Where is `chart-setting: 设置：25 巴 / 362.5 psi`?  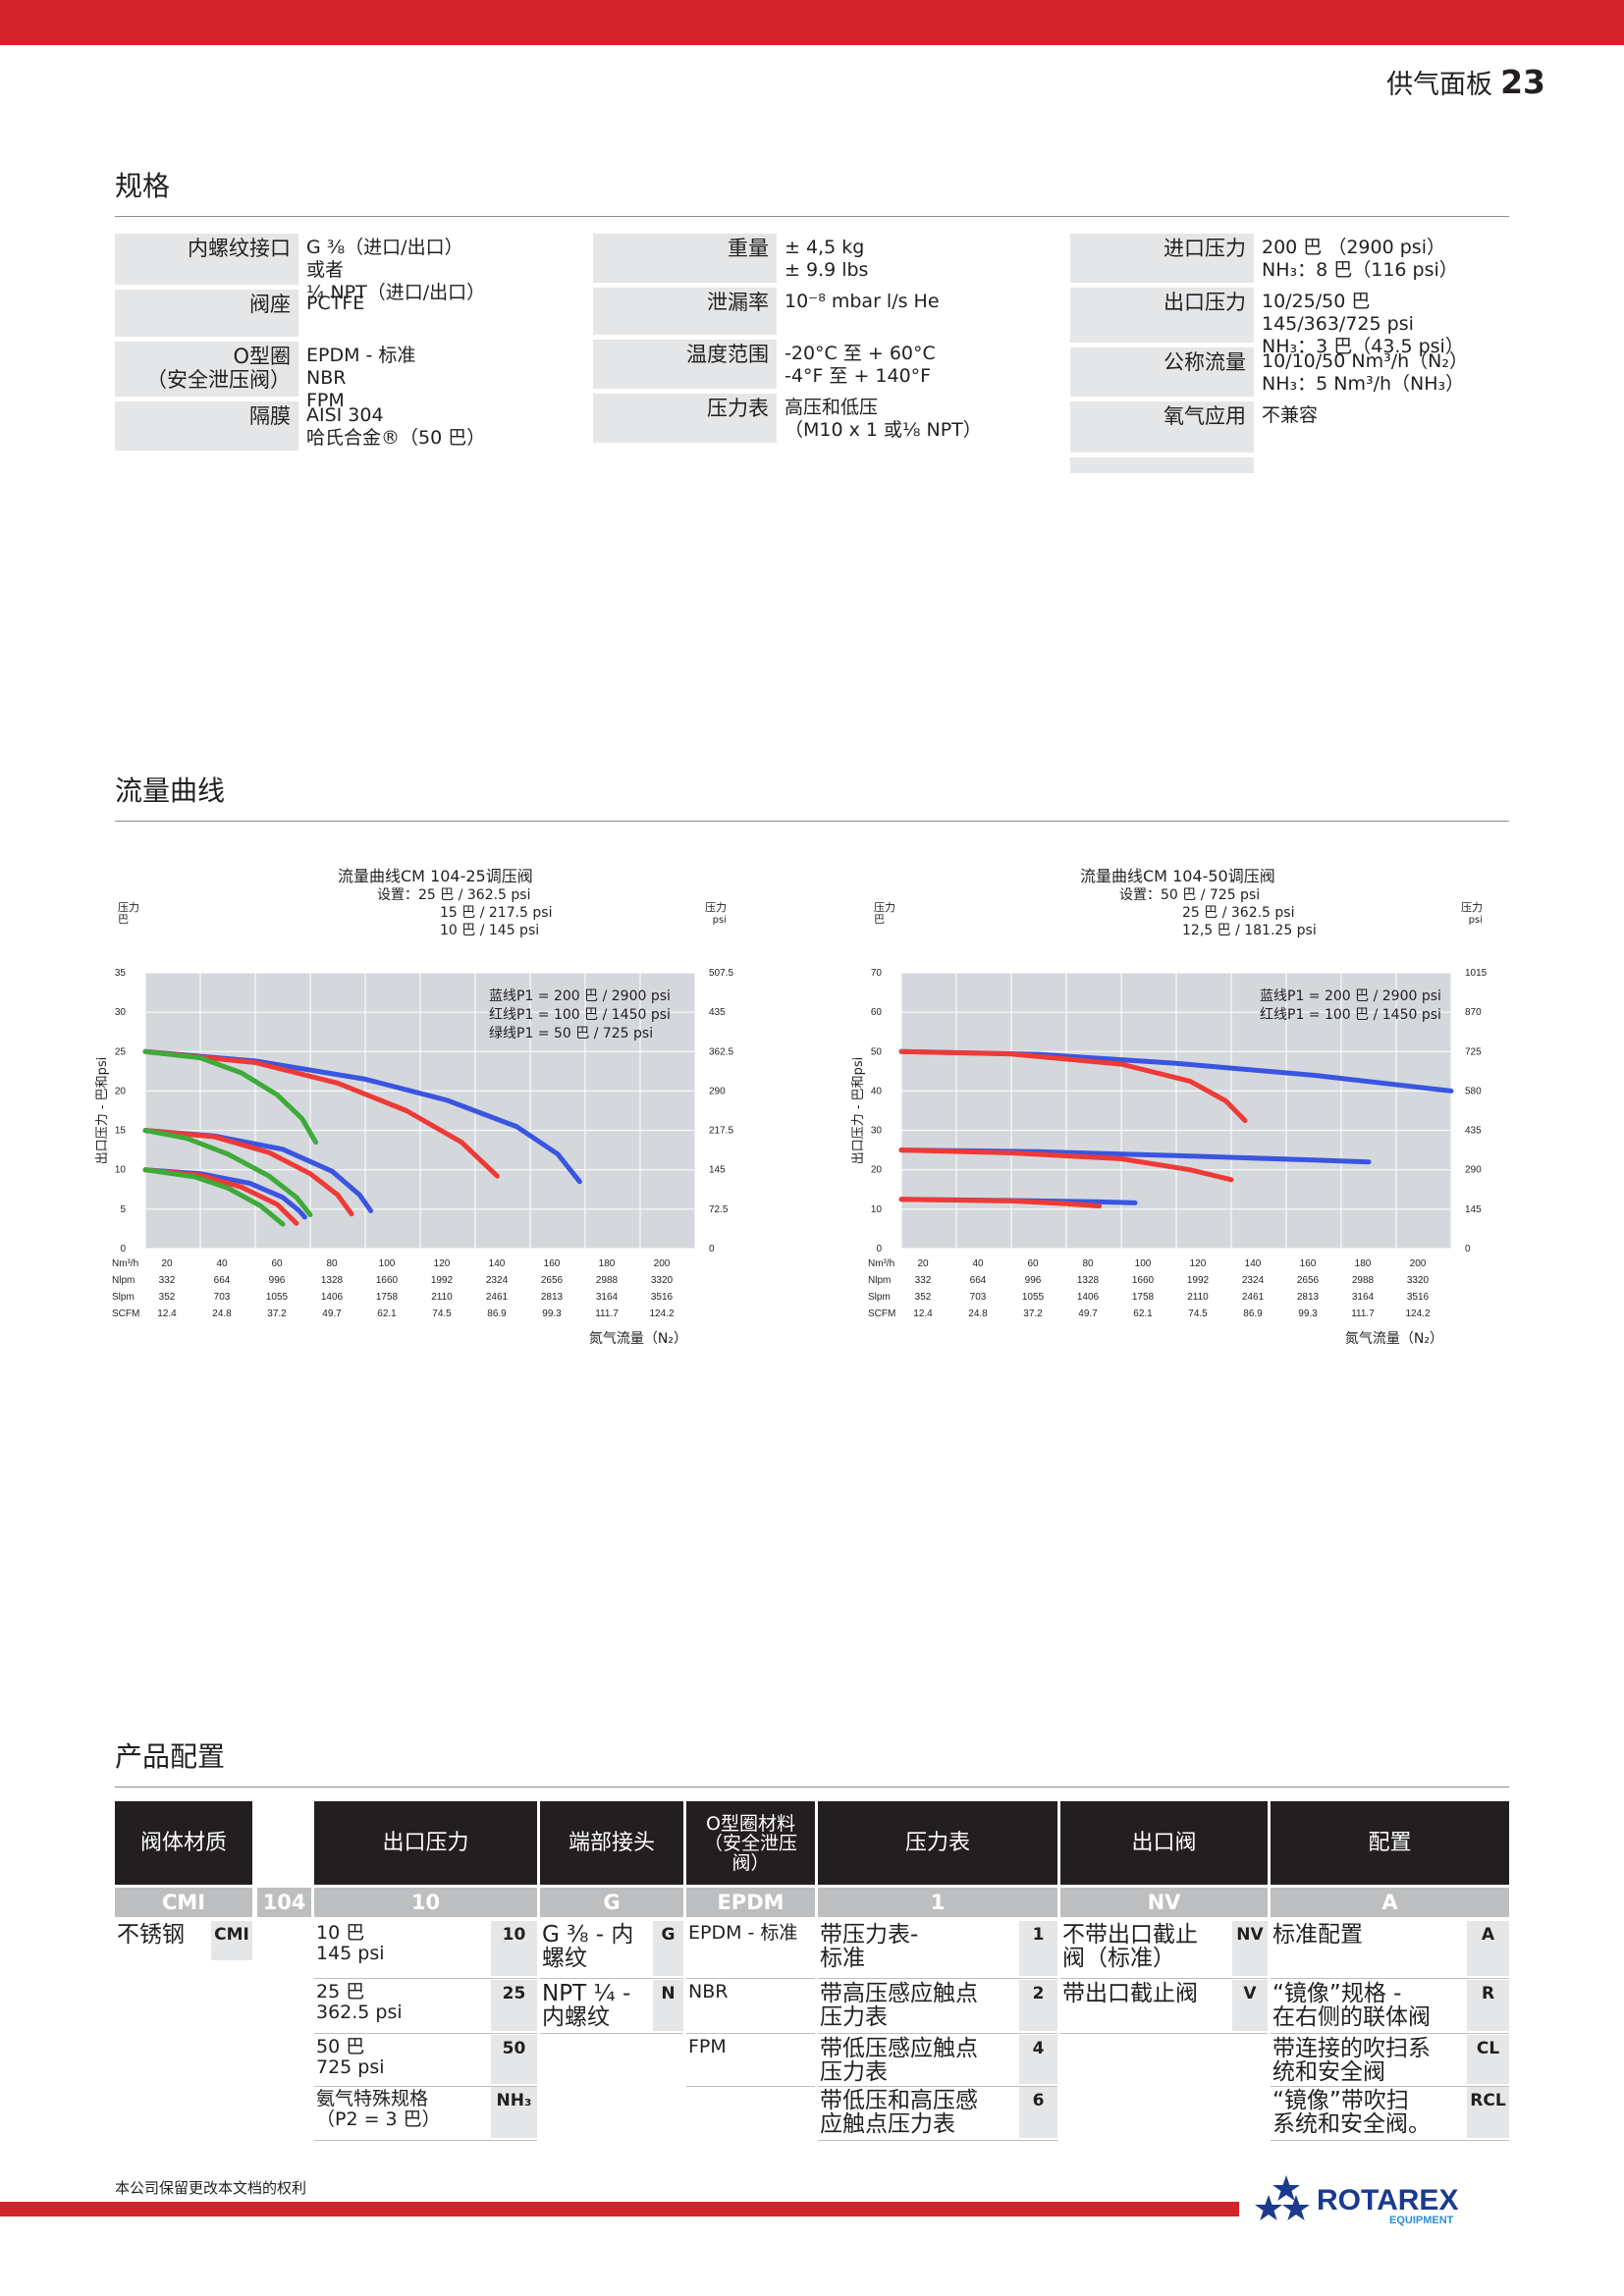 chart-setting: 设置：25 巴 / 362.5 psi is located at coordinates (453, 895).